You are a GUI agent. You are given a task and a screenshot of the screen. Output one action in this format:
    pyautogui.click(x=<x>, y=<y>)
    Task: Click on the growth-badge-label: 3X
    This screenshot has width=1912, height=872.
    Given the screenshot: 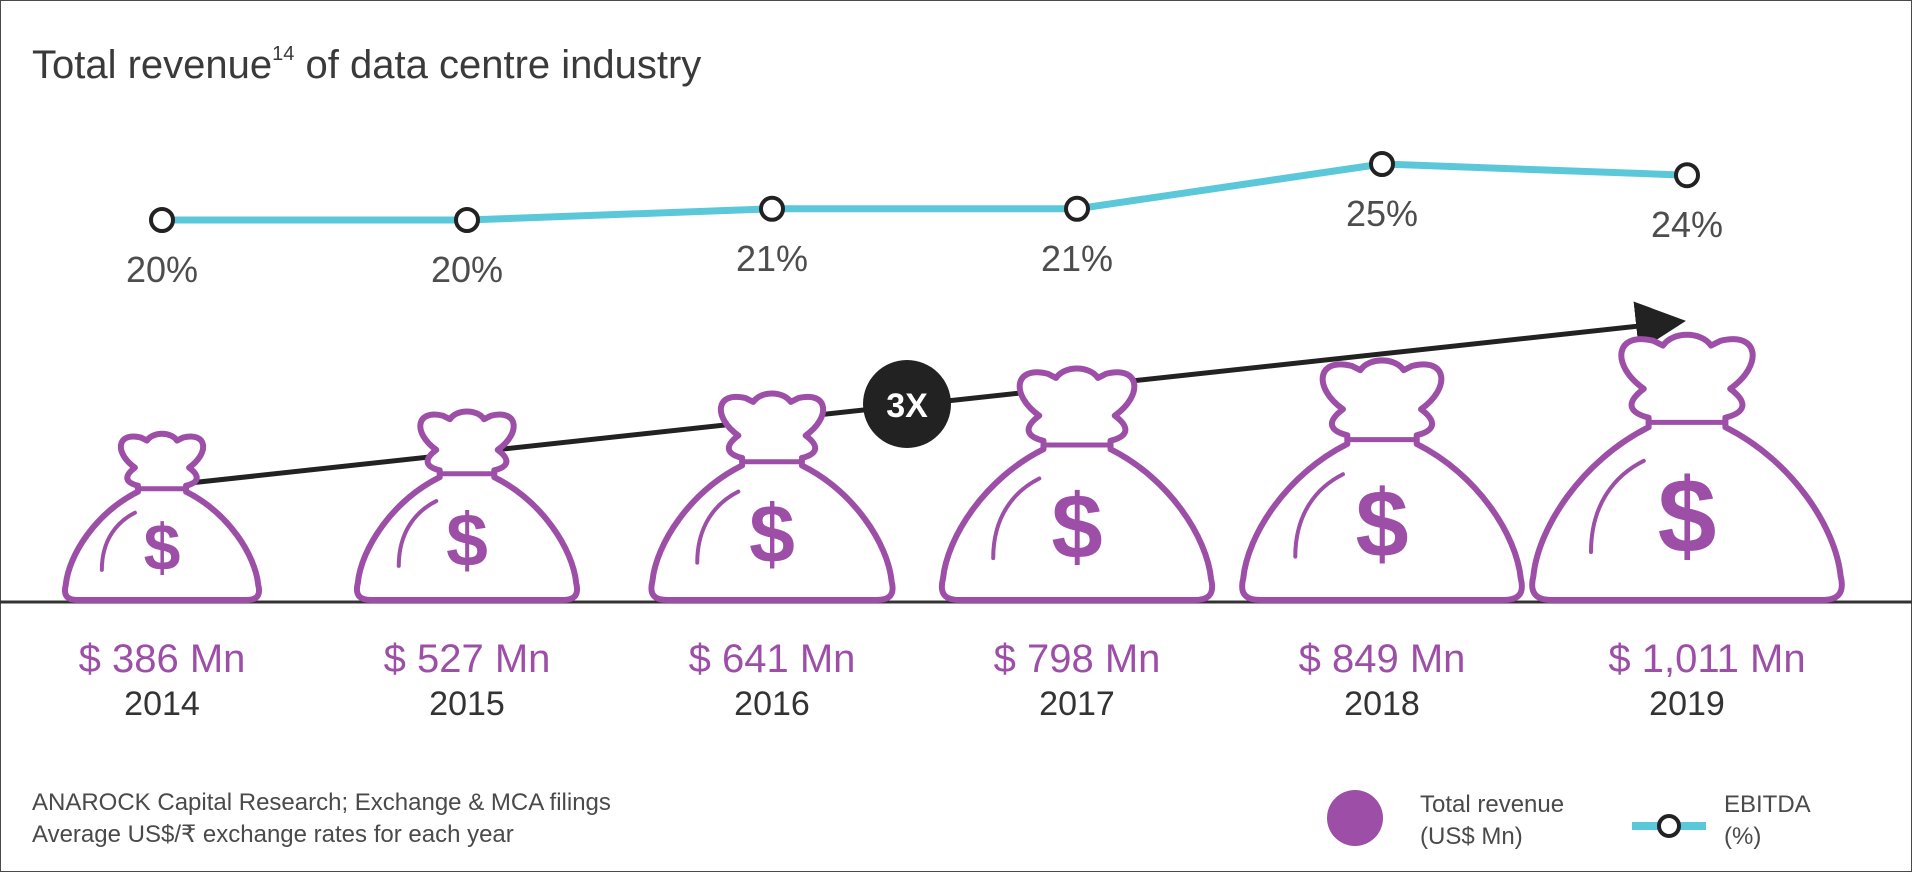 What is the action you would take?
    pyautogui.click(x=907, y=406)
    